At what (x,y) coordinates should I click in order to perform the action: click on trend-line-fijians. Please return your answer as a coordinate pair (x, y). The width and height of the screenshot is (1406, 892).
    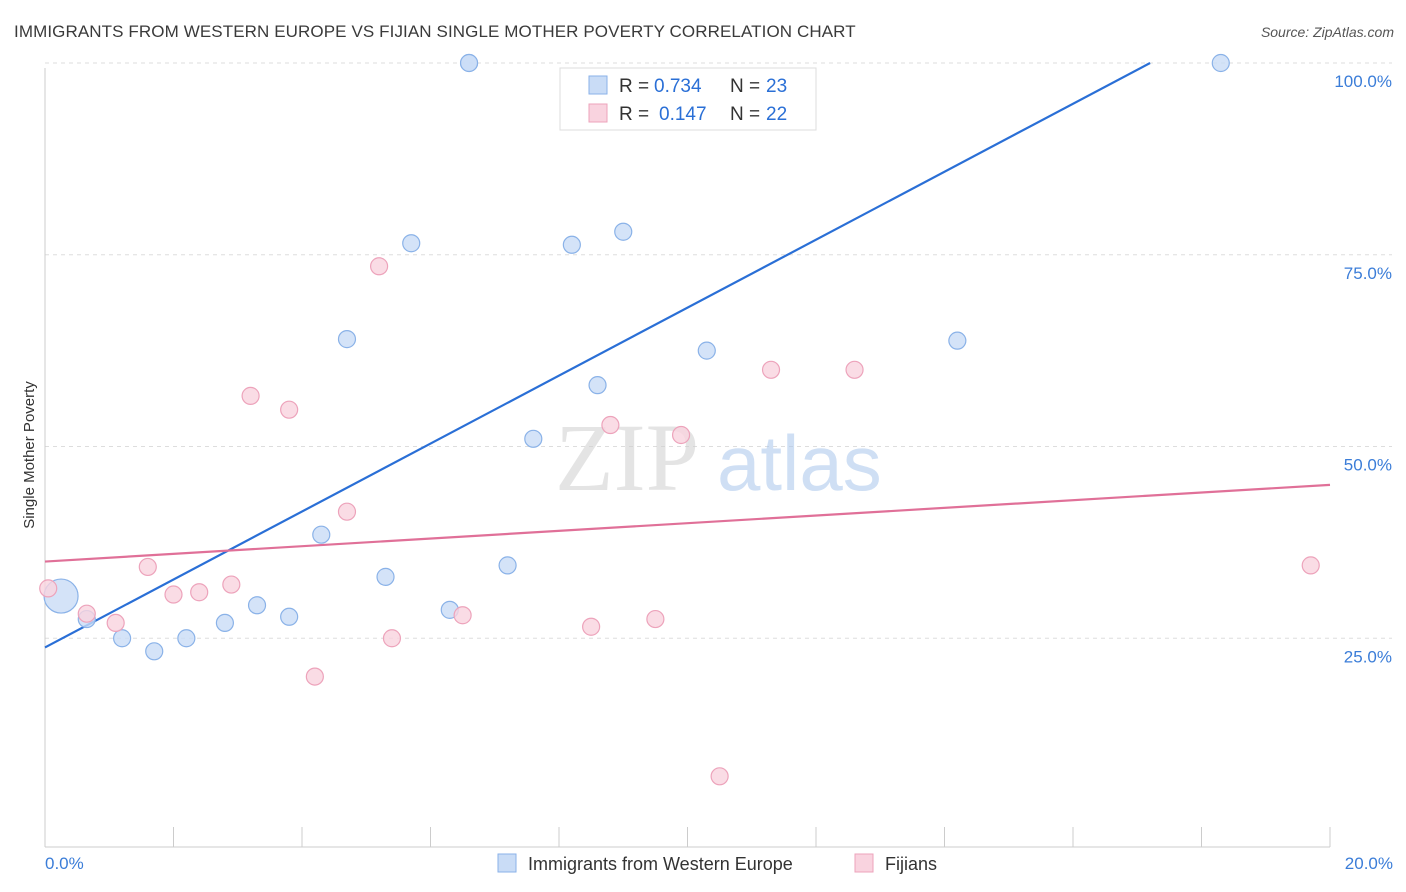
    Looking at the image, I should click on (687, 523).